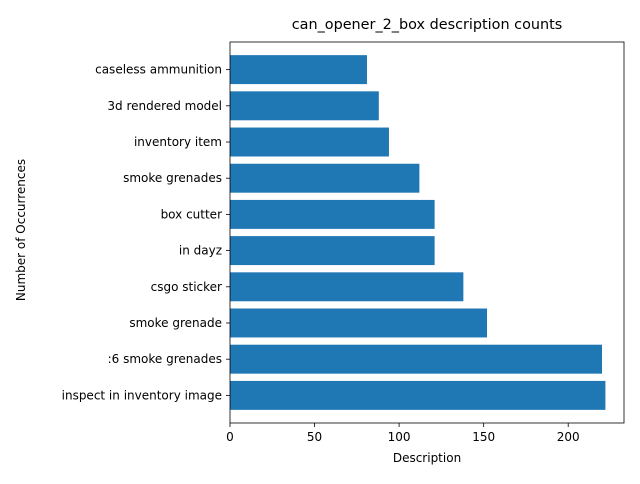 This screenshot has height=484, width=640. I want to click on y-tick-label-3: csgo sticker, so click(186, 287).